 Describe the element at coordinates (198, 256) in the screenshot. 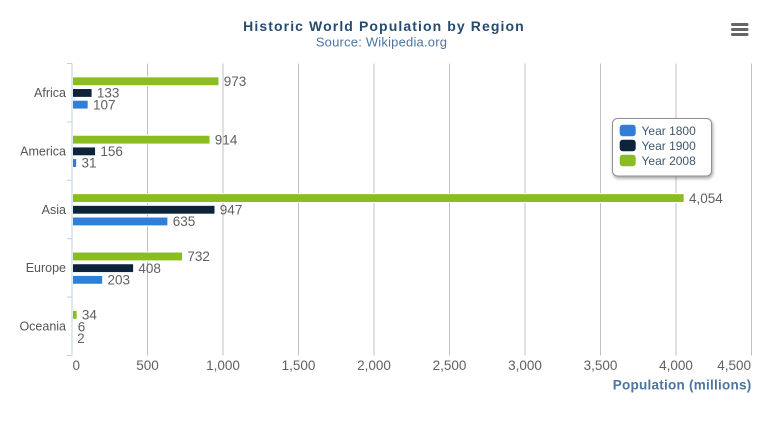

I see `svg-text: 732` at that location.